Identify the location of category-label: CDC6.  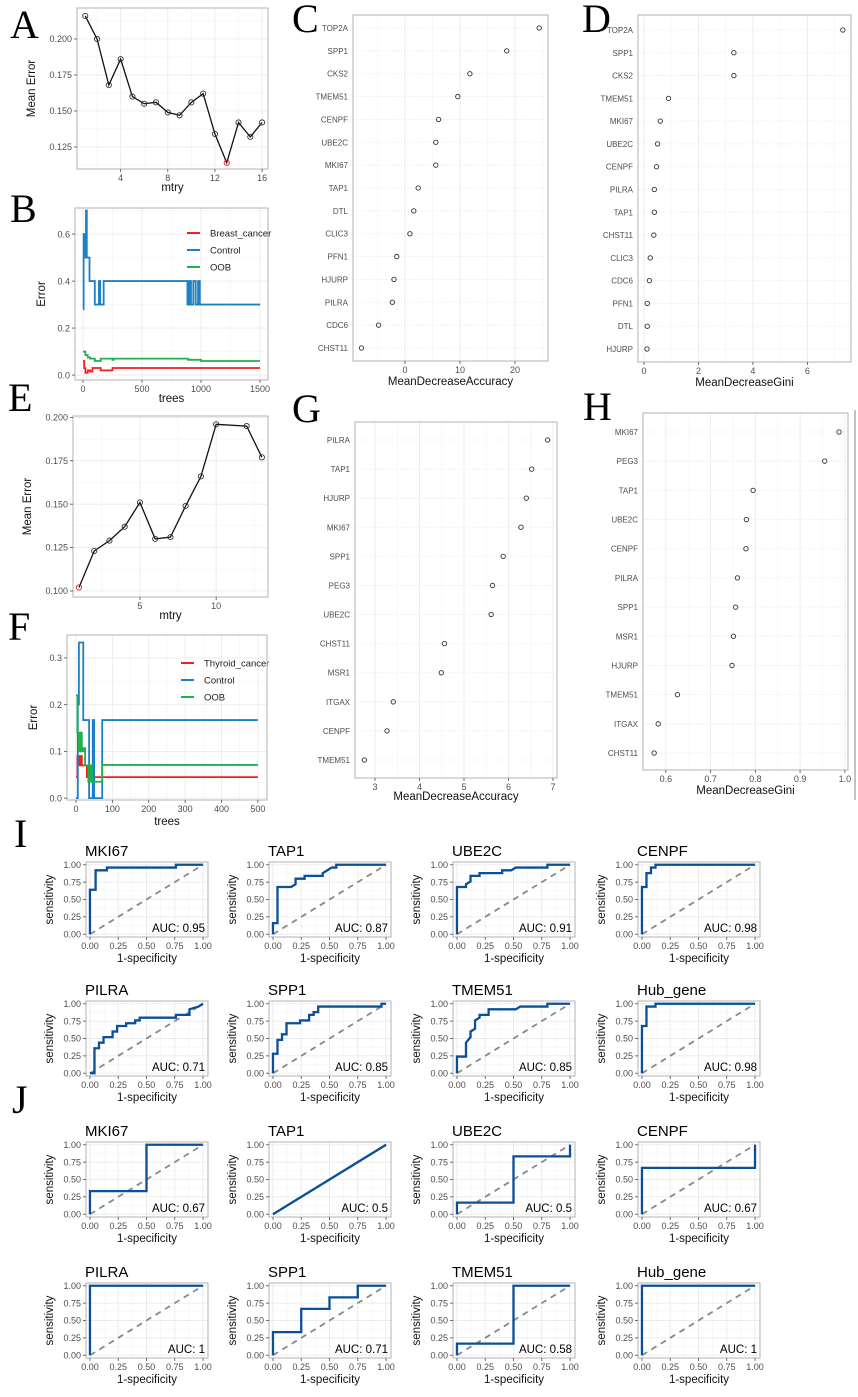
(622, 281).